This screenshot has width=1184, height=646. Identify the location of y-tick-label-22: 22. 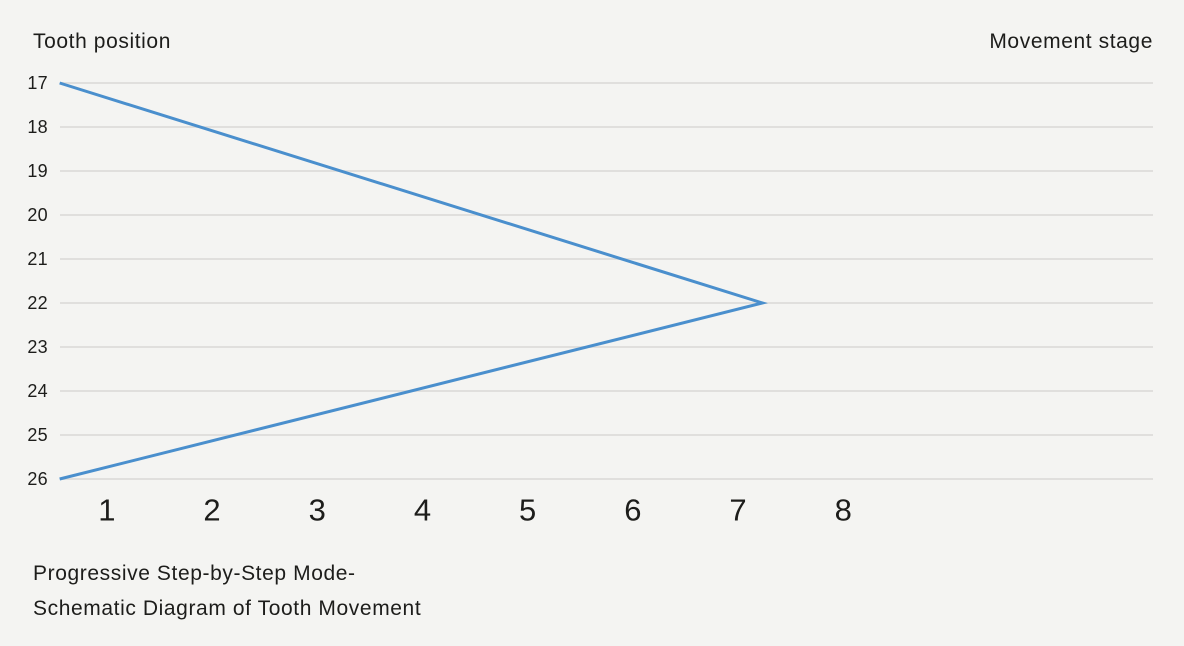
(37, 303).